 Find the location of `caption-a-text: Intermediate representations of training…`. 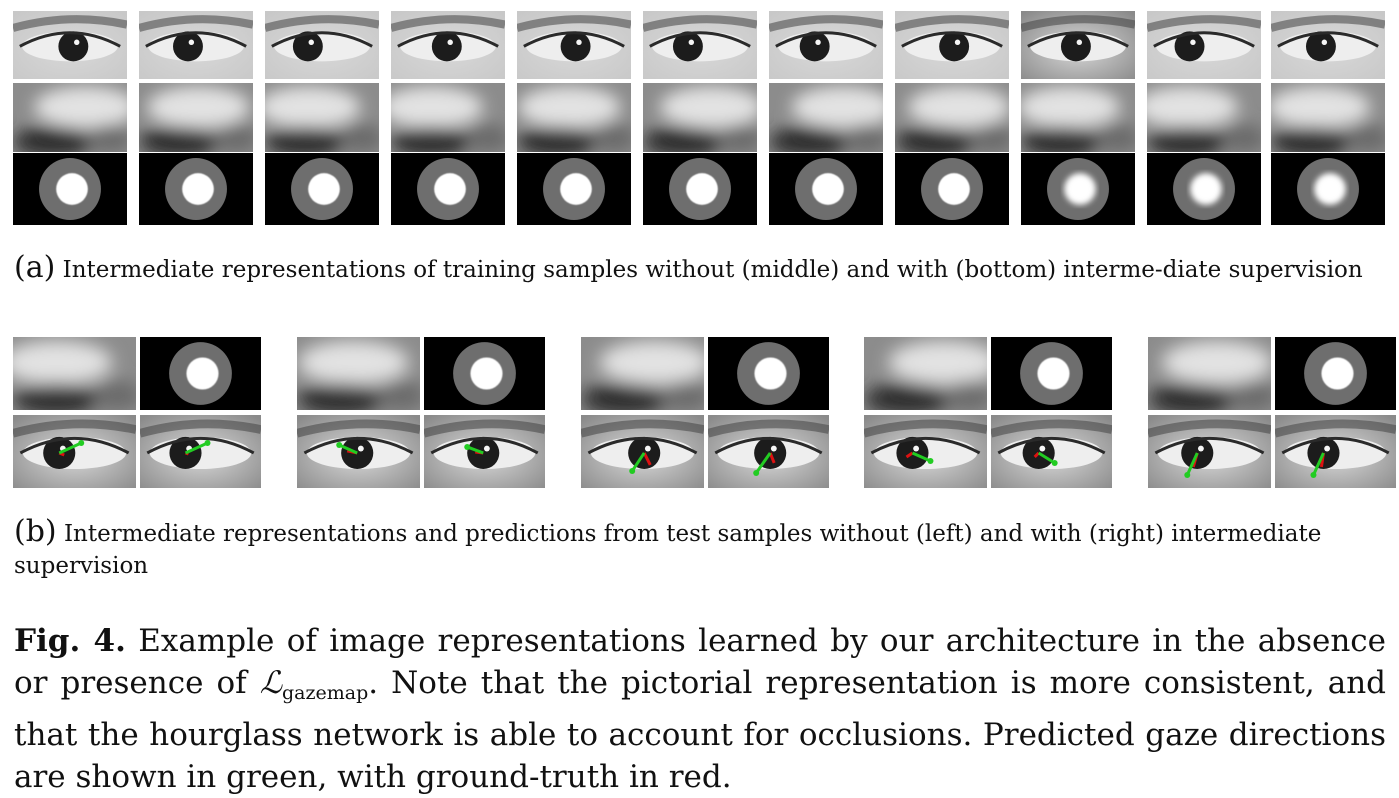

caption-a-text: Intermediate representations of training… is located at coordinates (712, 270).